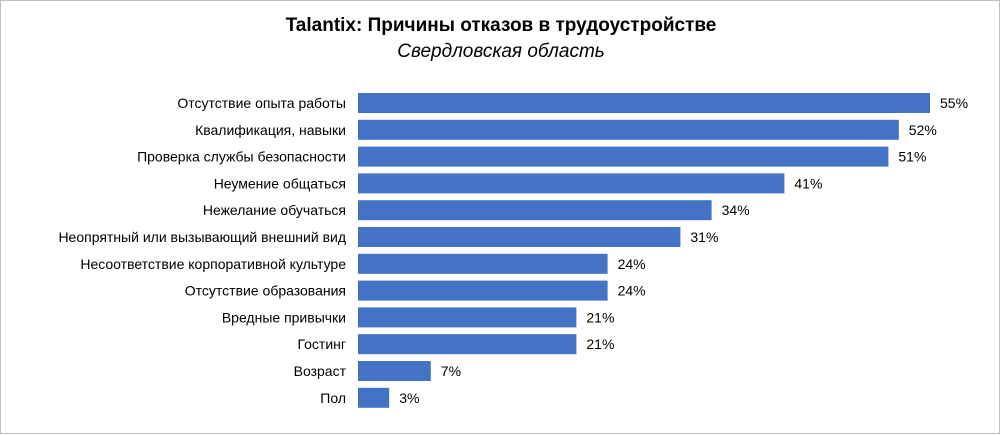  What do you see at coordinates (265, 291) in the screenshot?
I see `category-label: Отсутствие образования` at bounding box center [265, 291].